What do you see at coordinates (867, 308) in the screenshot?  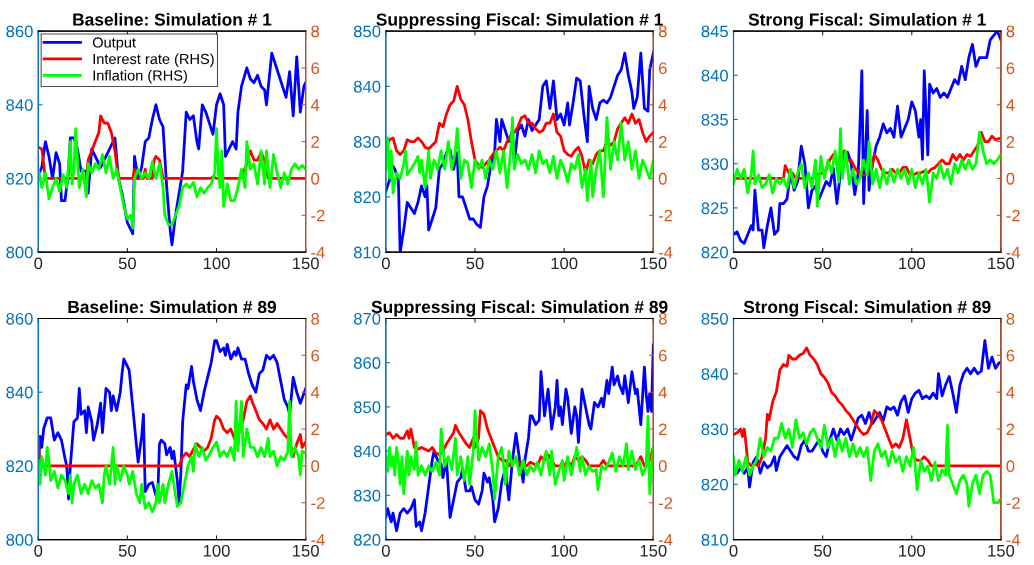 I see `chart-title: Strong Fiscal: Simulation # 89` at bounding box center [867, 308].